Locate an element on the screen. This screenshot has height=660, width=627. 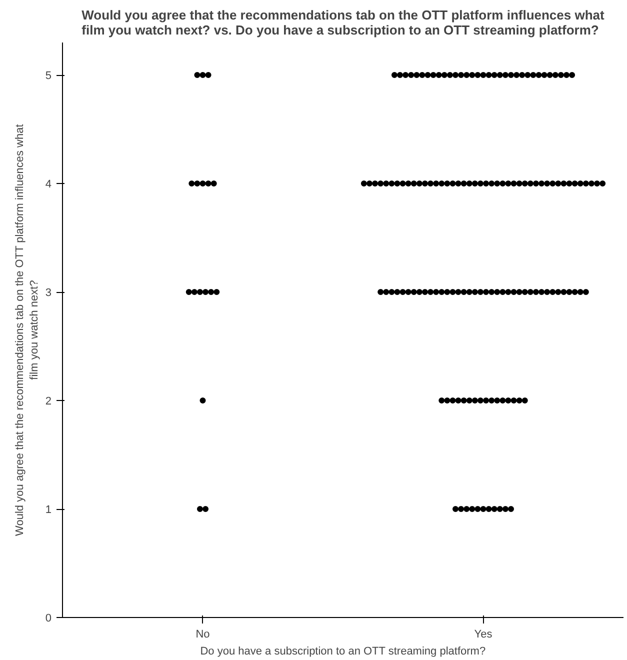
chart-title: Would you agree that the recommendations tab on the OTT platform influences what film you watch next? vs. Do you have a subscription to an OTT streaming platform? is located at coordinates (344, 23).